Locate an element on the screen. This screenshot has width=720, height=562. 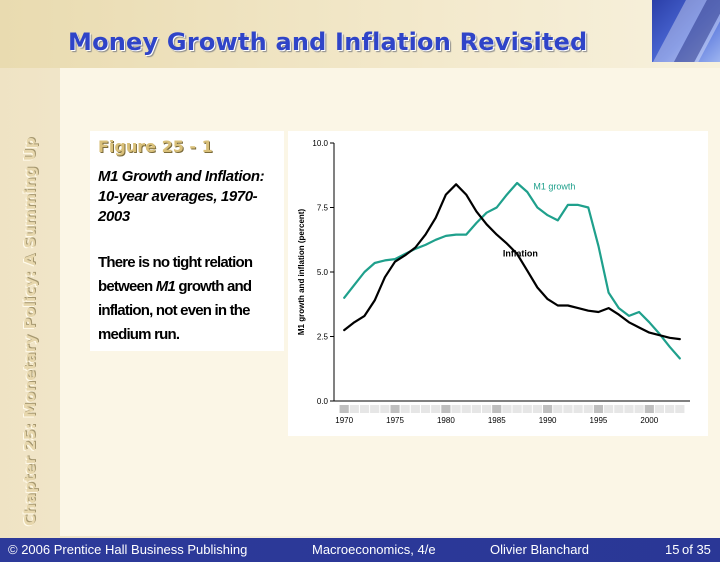
x-tick-label: 1980 is located at coordinates (446, 420).